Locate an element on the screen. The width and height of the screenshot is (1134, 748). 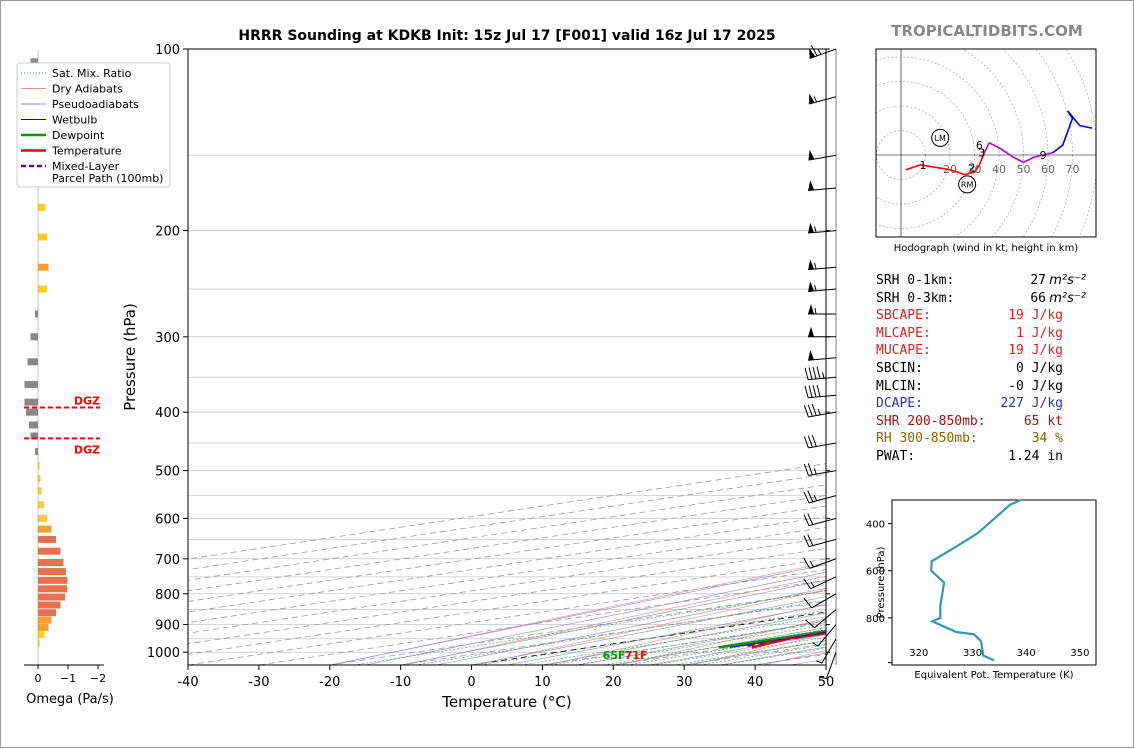
surface-temperature-label: 71F is located at coordinates (636, 655).